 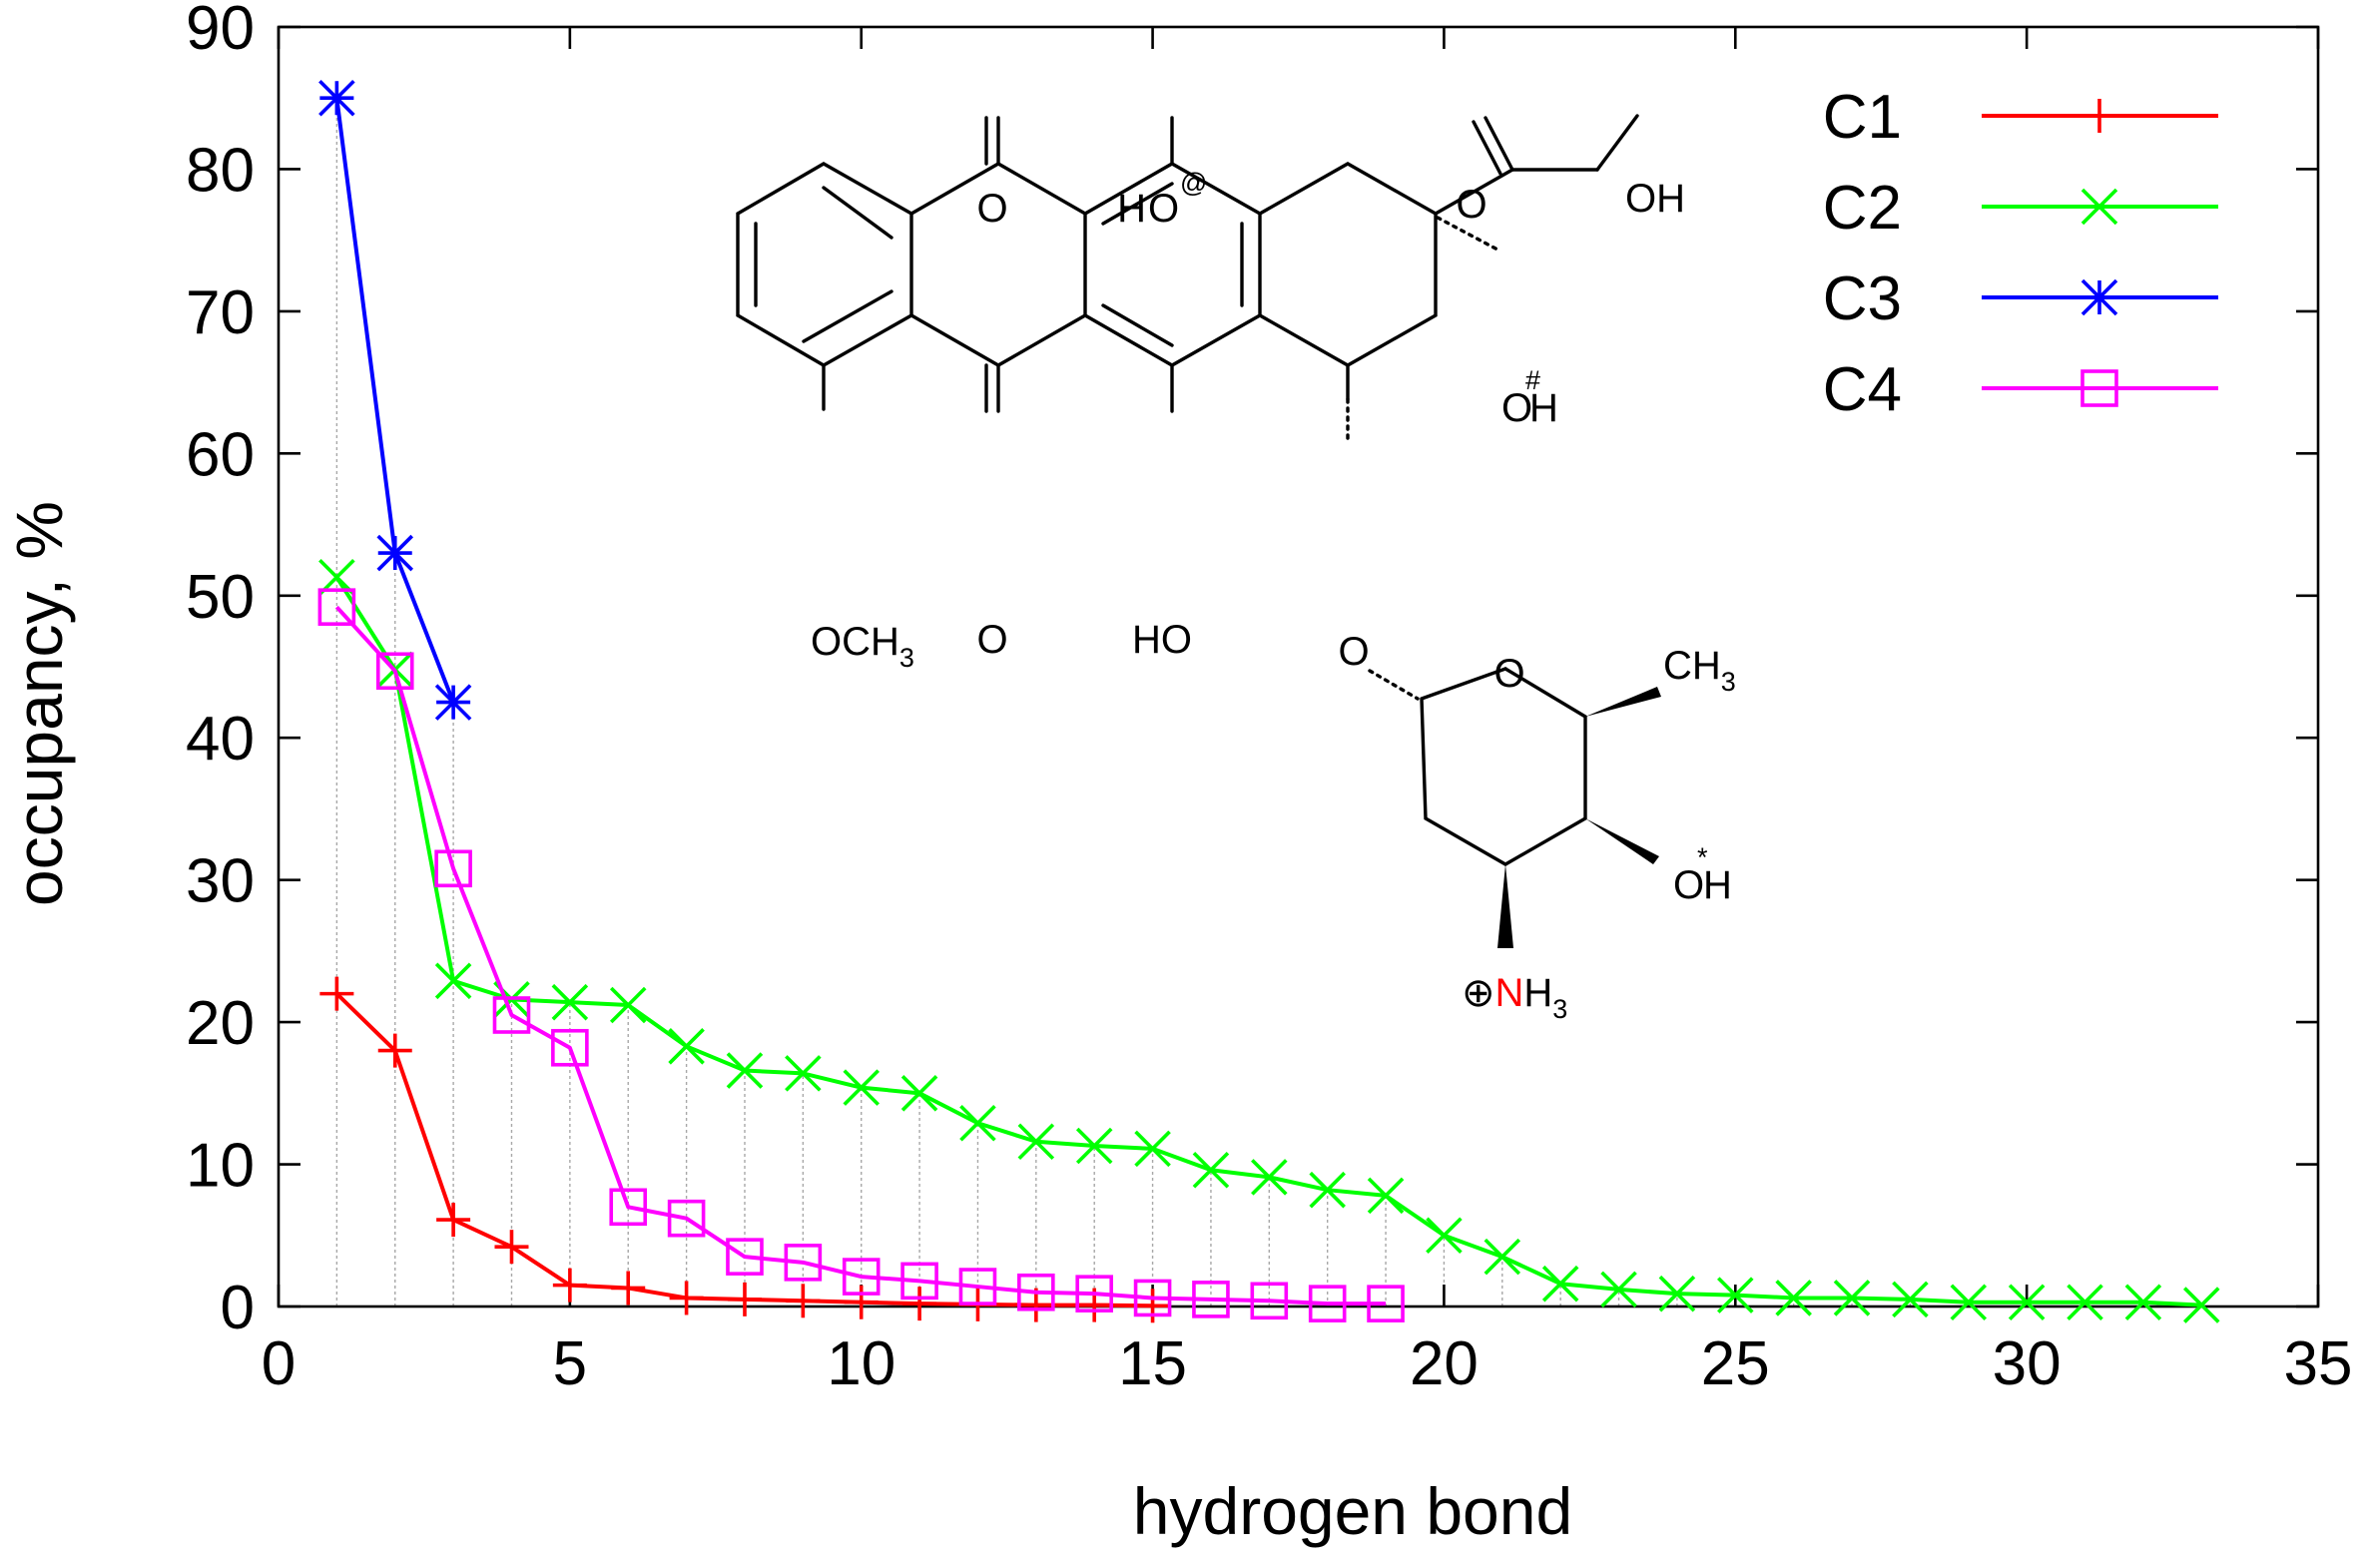 What do you see at coordinates (2027, 1363) in the screenshot?
I see `x-tick-label: 30` at bounding box center [2027, 1363].